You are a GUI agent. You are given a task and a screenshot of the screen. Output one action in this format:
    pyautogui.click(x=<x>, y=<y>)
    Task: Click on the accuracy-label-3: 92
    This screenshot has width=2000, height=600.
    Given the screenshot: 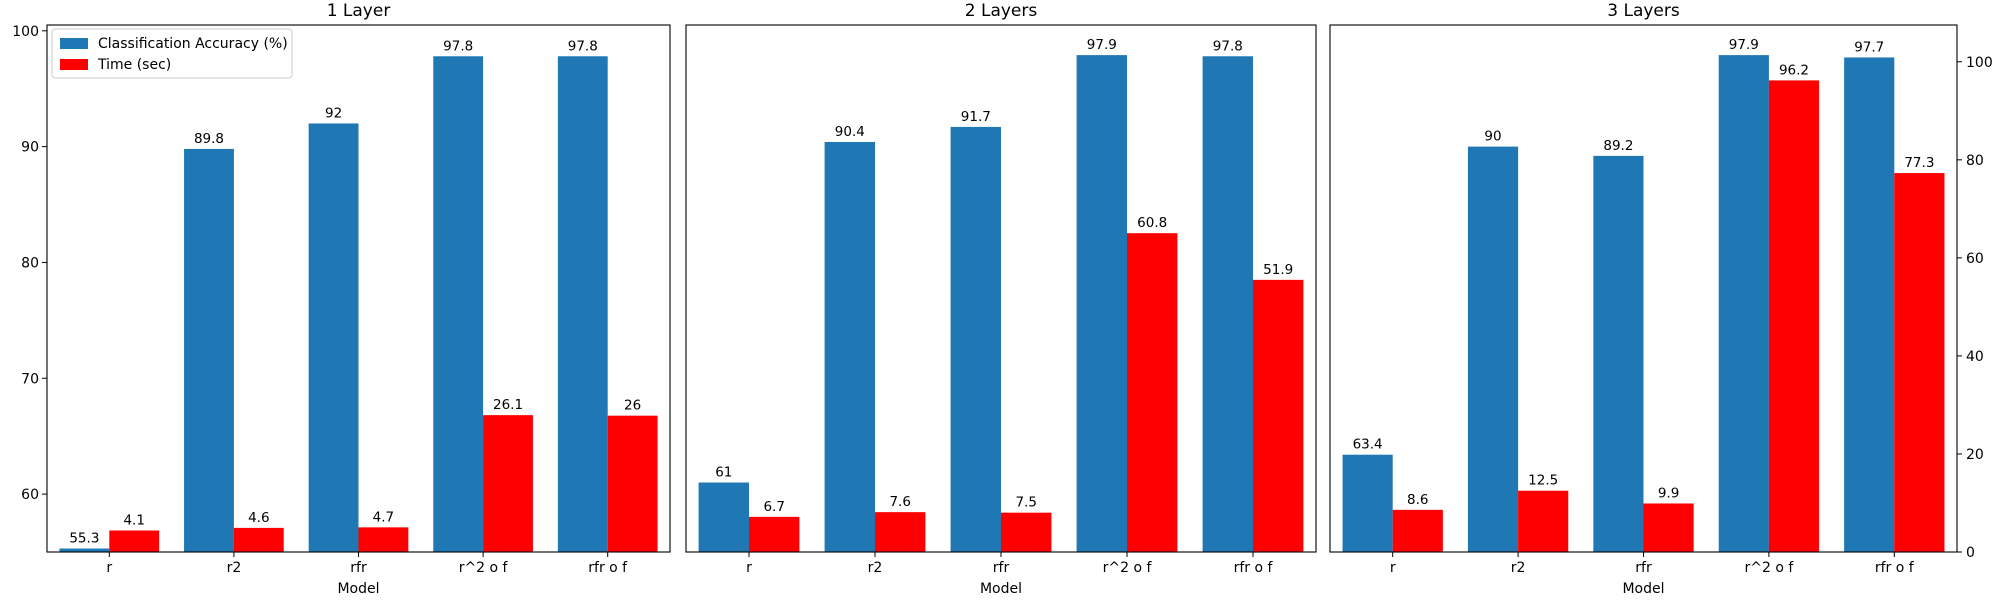 What is the action you would take?
    pyautogui.click(x=333, y=113)
    